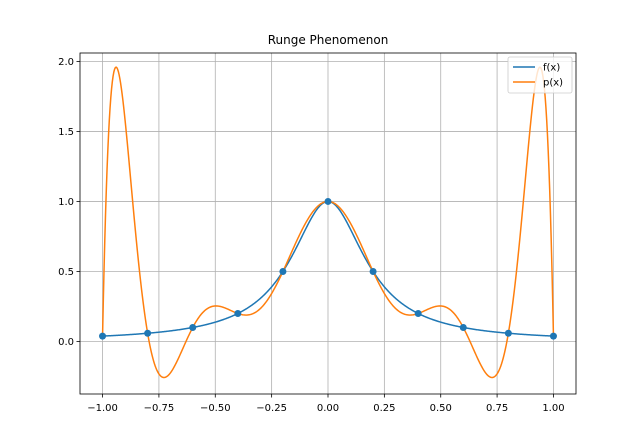 This screenshot has width=640, height=440. I want to click on x-tick-label: 0.75, so click(497, 408).